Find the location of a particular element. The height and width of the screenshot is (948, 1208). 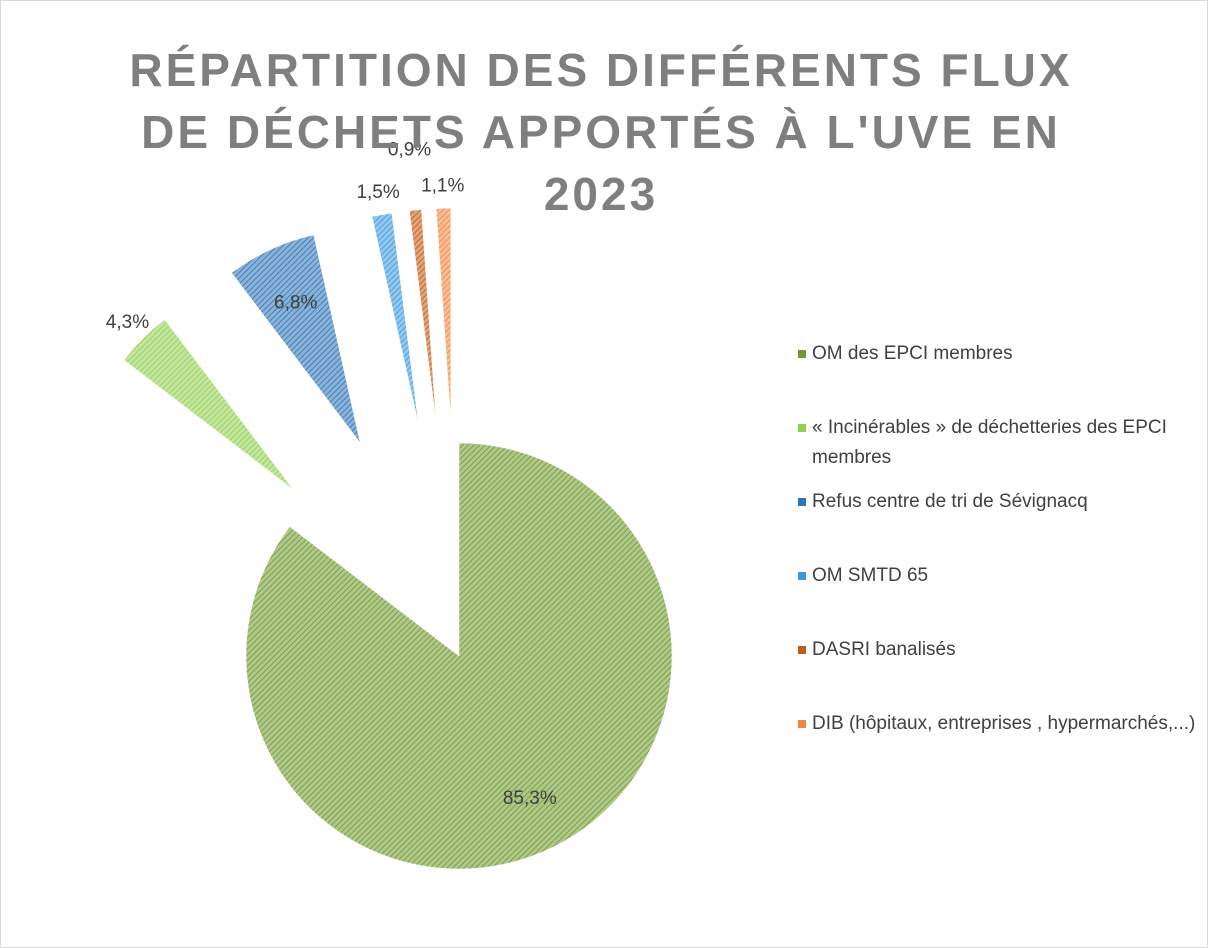

legend-item: Refus centre de tri de Sévignacq is located at coordinates (998, 524).